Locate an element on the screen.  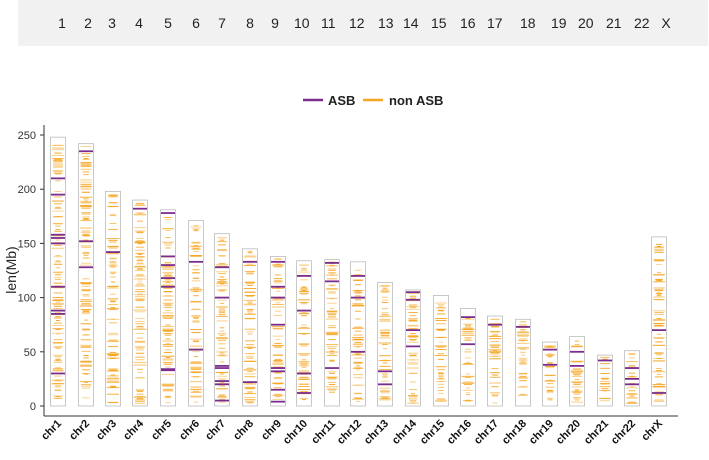
chromosome-tab-17: 17 is located at coordinates (495, 23).